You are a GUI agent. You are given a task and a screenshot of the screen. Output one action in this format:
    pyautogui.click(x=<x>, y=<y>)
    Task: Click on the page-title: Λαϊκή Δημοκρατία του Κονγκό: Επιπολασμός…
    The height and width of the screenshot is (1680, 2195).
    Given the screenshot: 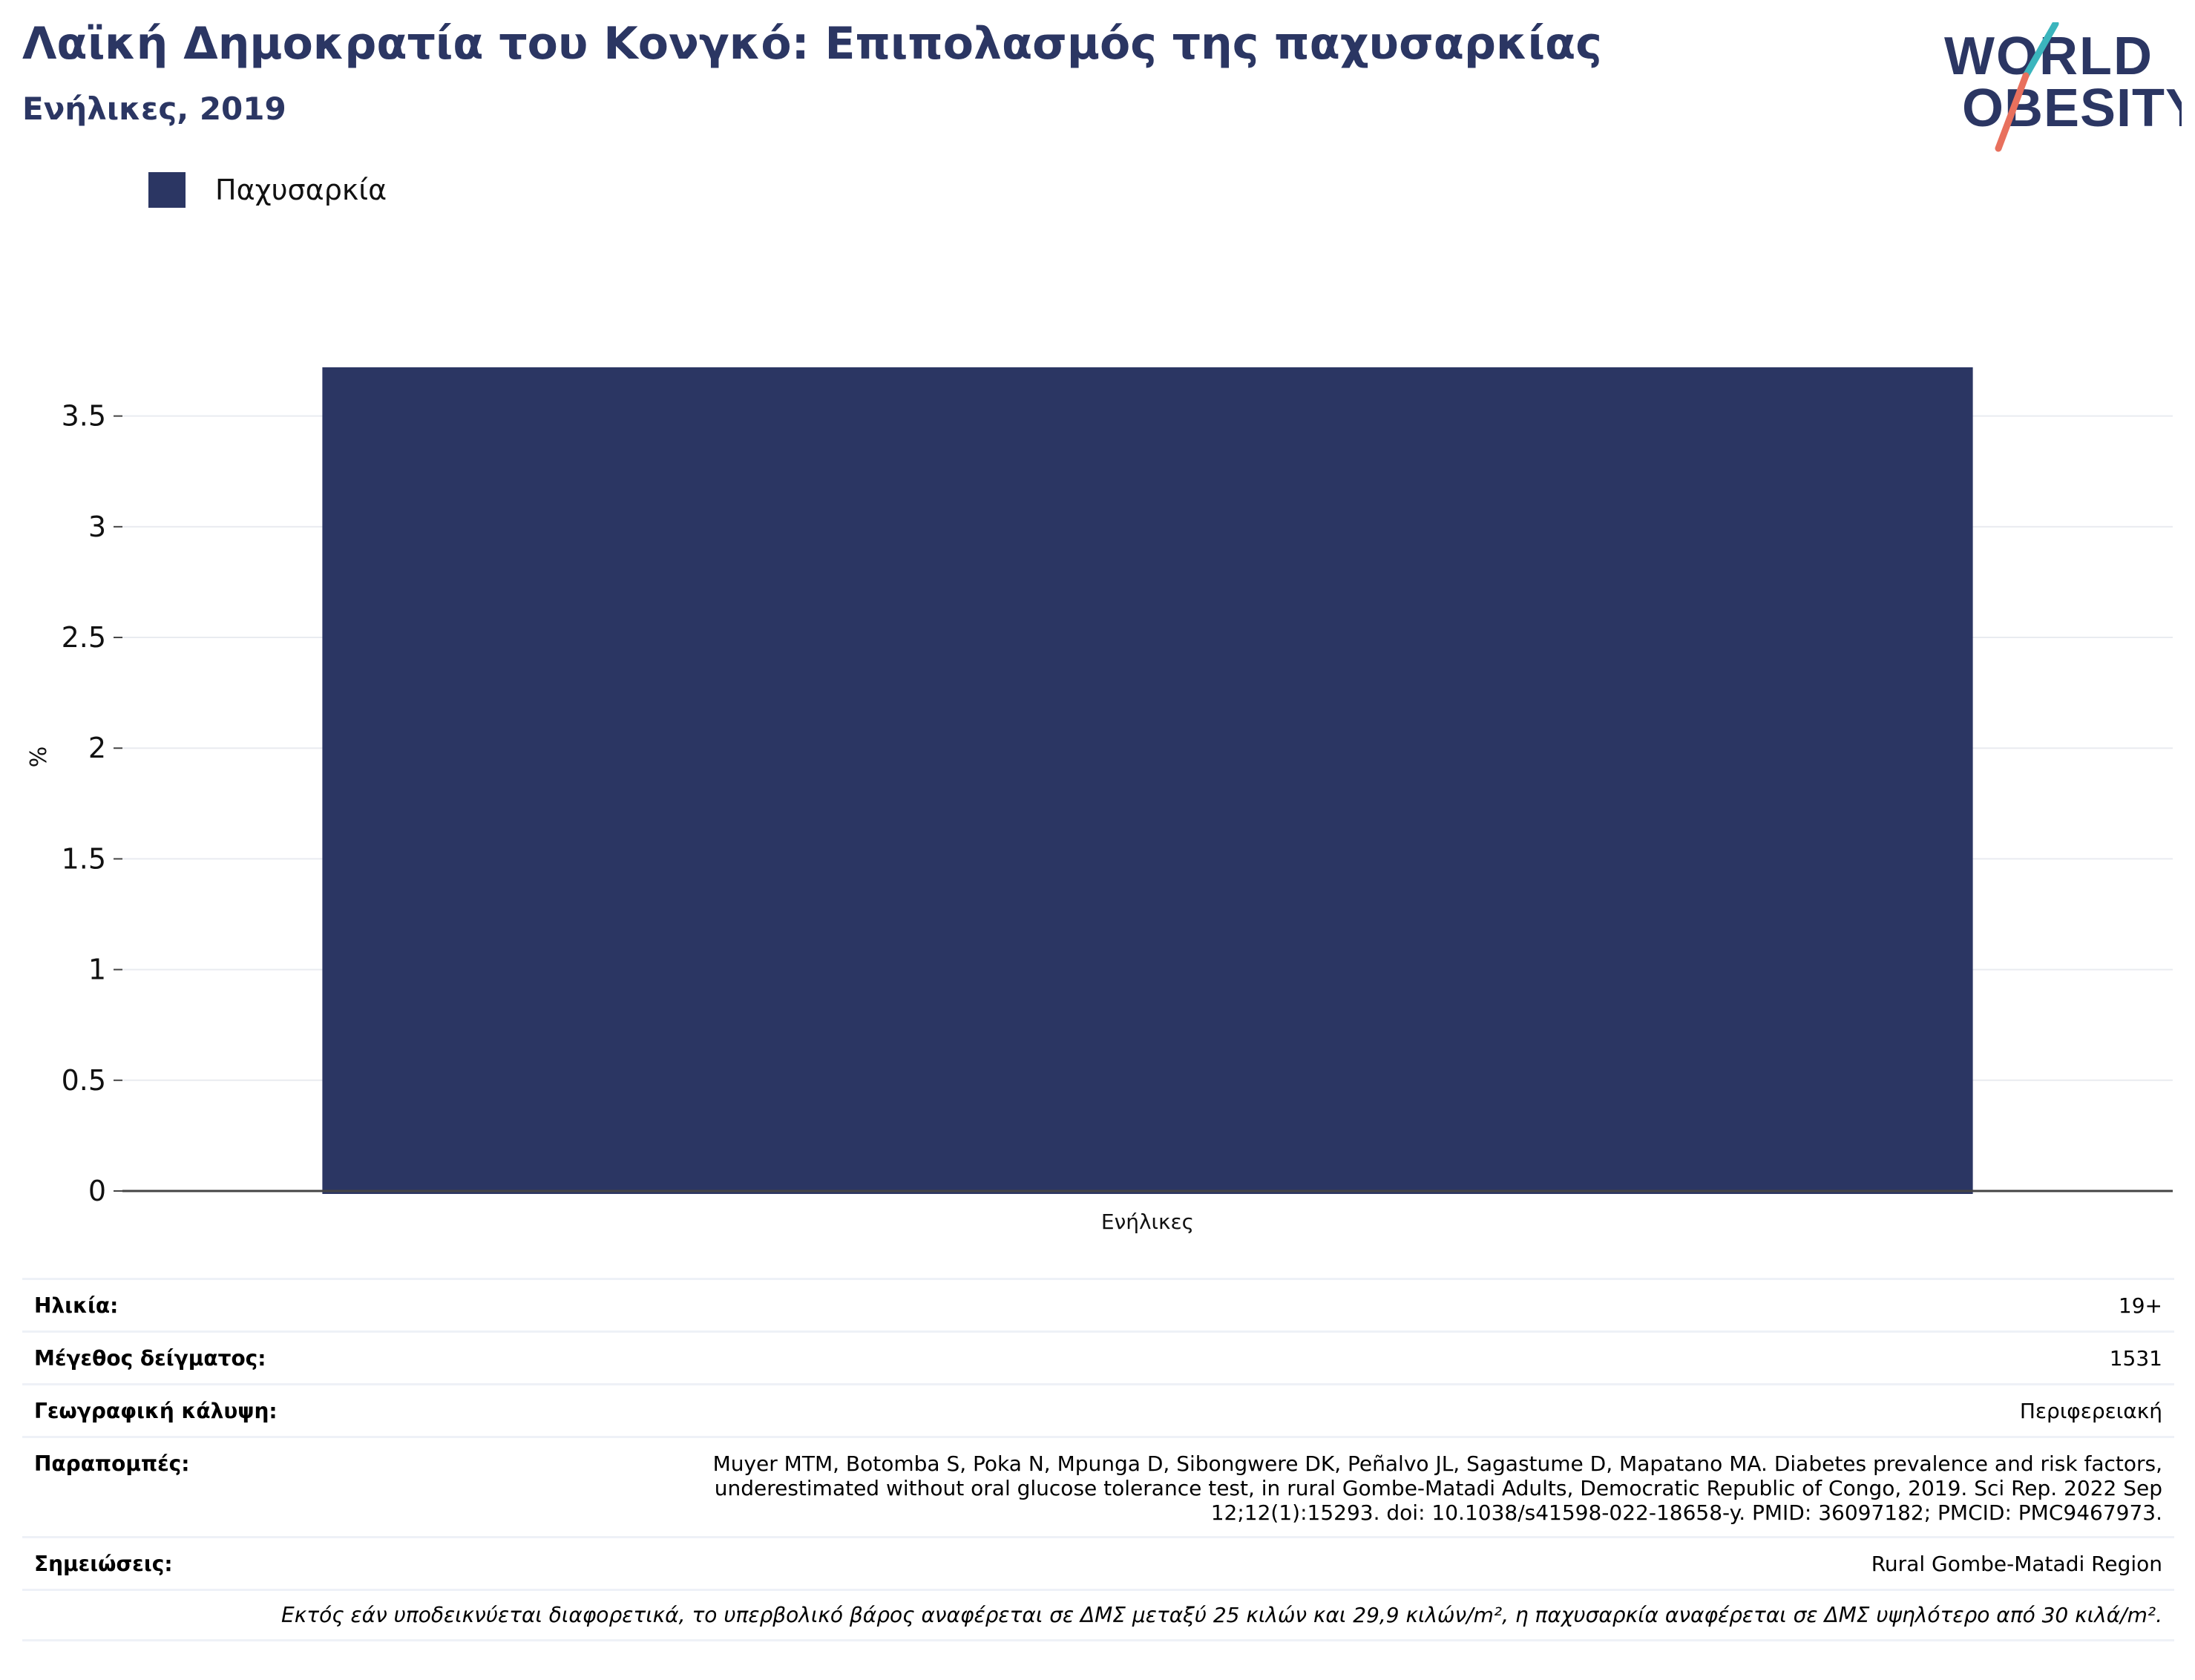 What is the action you would take?
    pyautogui.click(x=812, y=44)
    